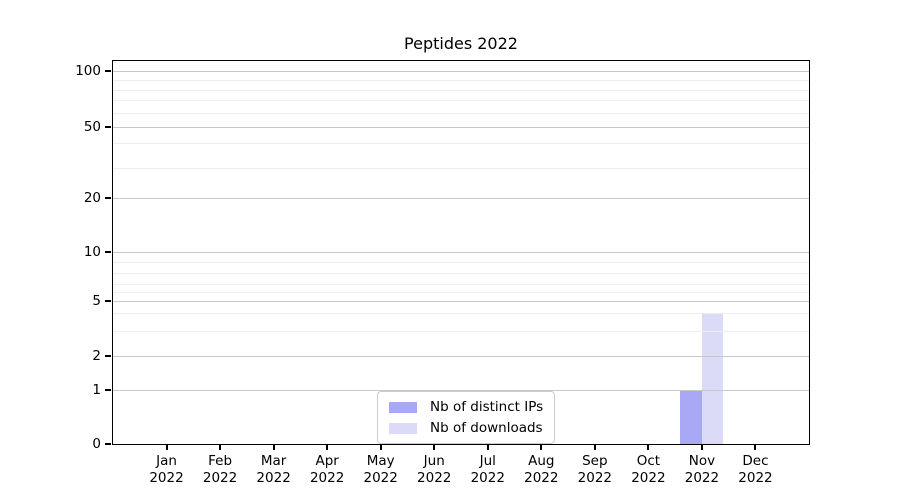  I want to click on x-tick-label: Oct 2022, so click(648, 470).